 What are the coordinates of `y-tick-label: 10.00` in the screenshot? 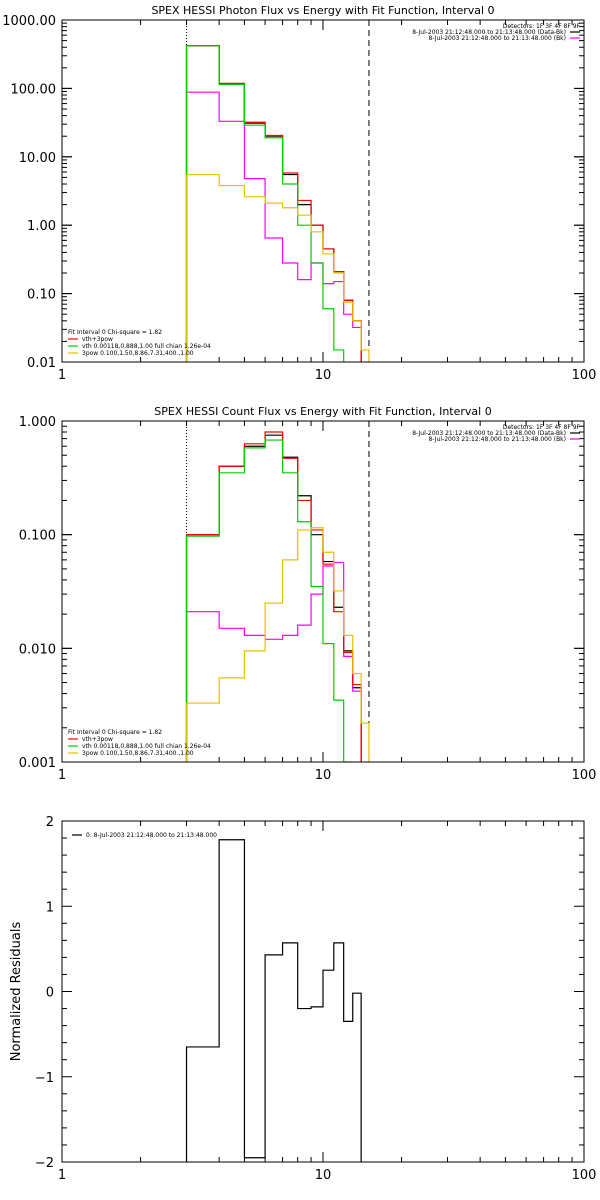 It's located at (37, 158).